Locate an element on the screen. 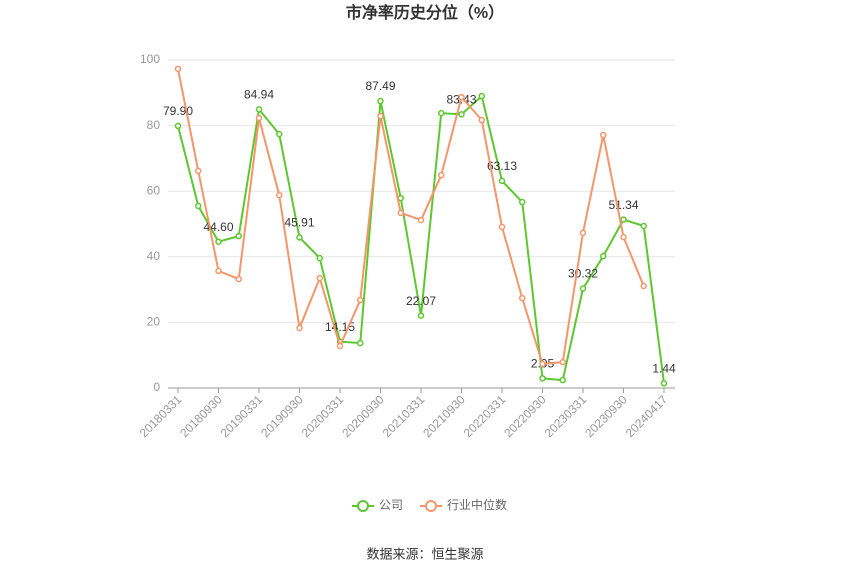 The height and width of the screenshot is (575, 850). x-tick-label: 20200930 is located at coordinates (363, 416).